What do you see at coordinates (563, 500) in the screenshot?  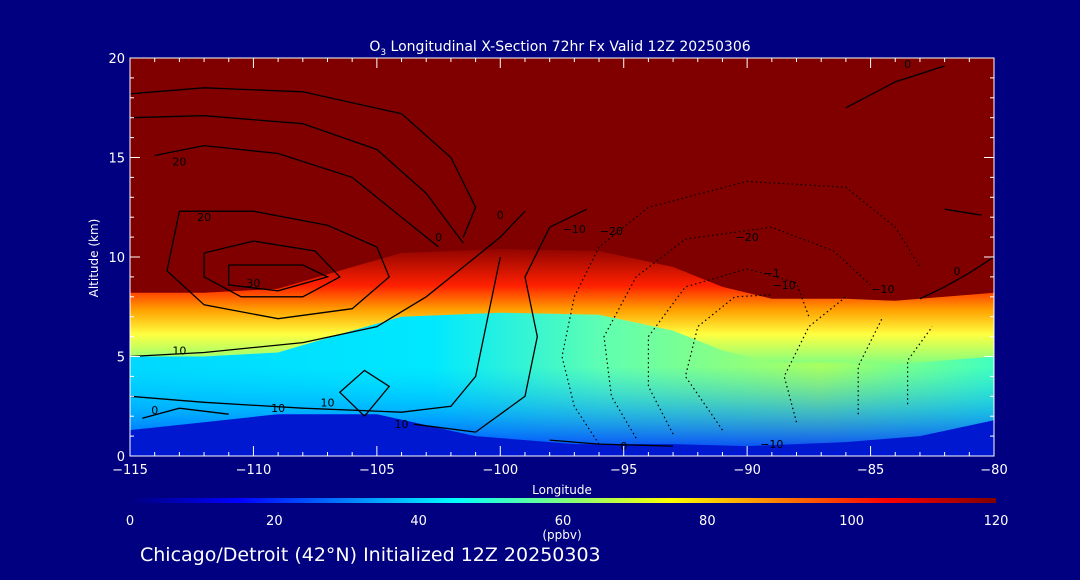 I see `colorbar` at bounding box center [563, 500].